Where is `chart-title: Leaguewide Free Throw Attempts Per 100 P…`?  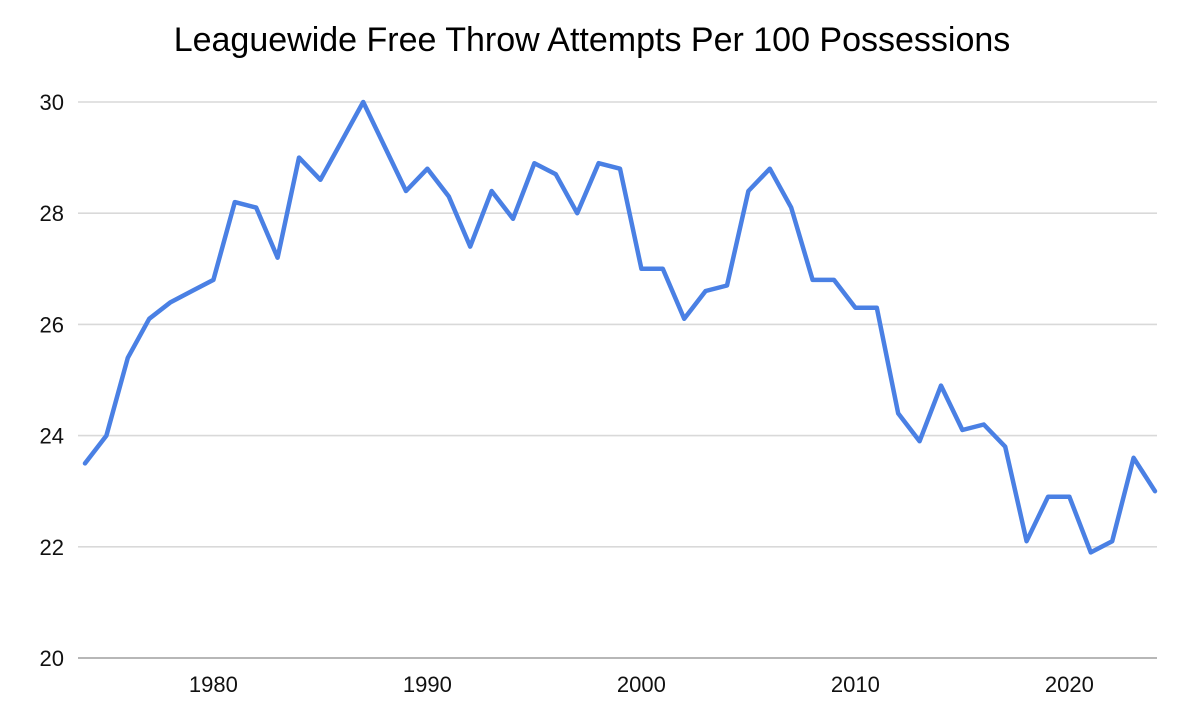 chart-title: Leaguewide Free Throw Attempts Per 100 P… is located at coordinates (592, 40).